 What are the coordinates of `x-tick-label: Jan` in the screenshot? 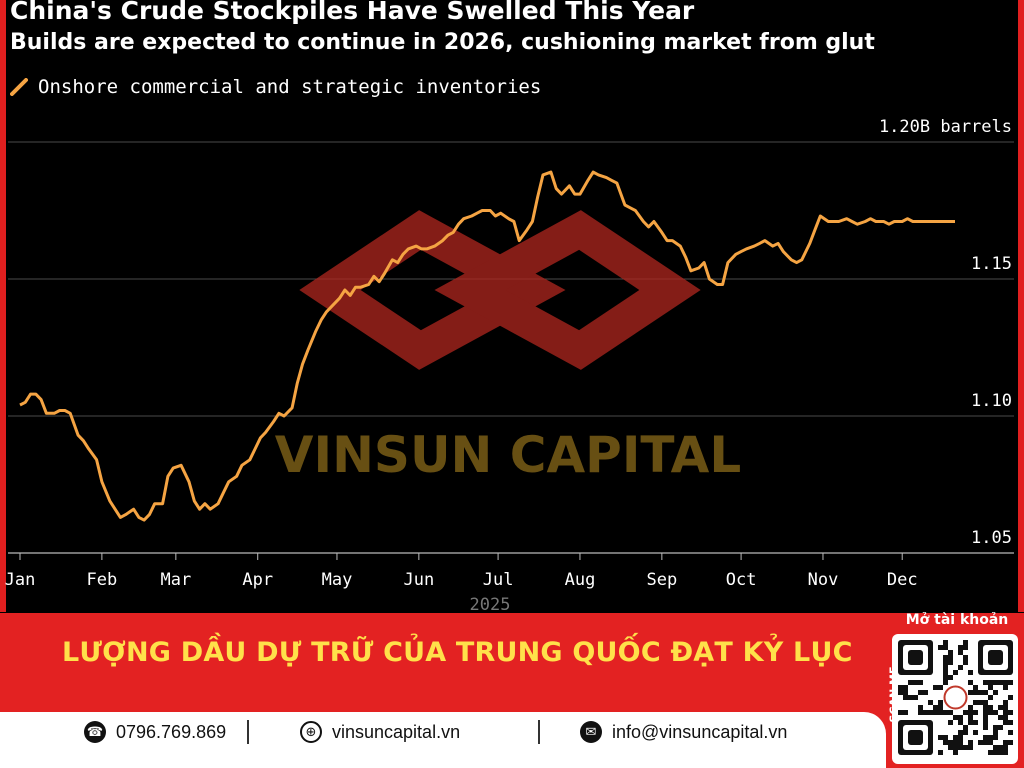 It's located at (20, 580).